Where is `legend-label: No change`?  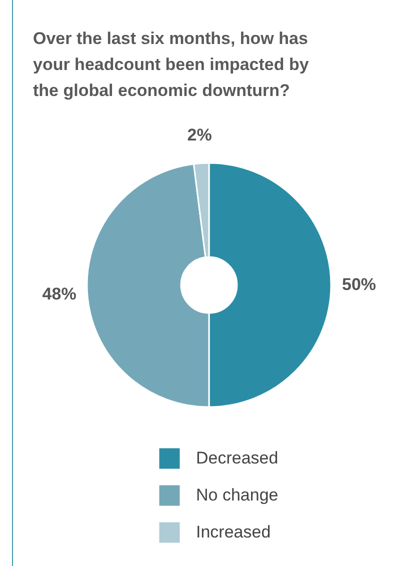
legend-label: No change is located at coordinates (237, 495).